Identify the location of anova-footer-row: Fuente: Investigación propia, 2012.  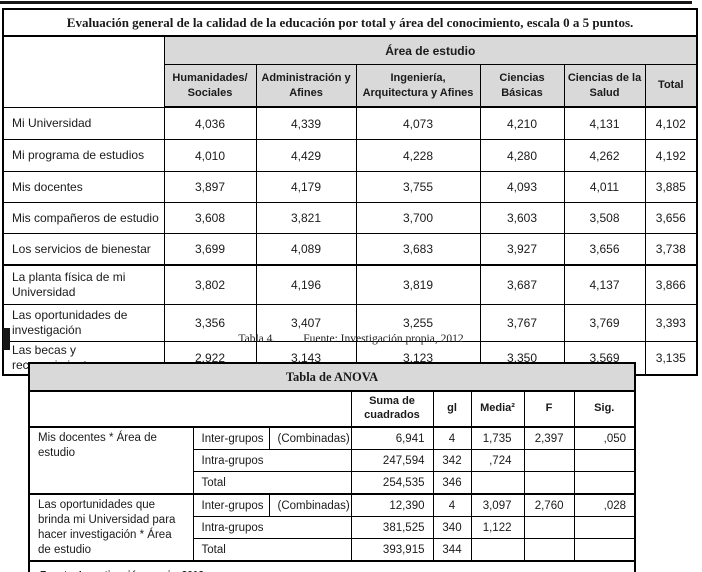
(332, 566).